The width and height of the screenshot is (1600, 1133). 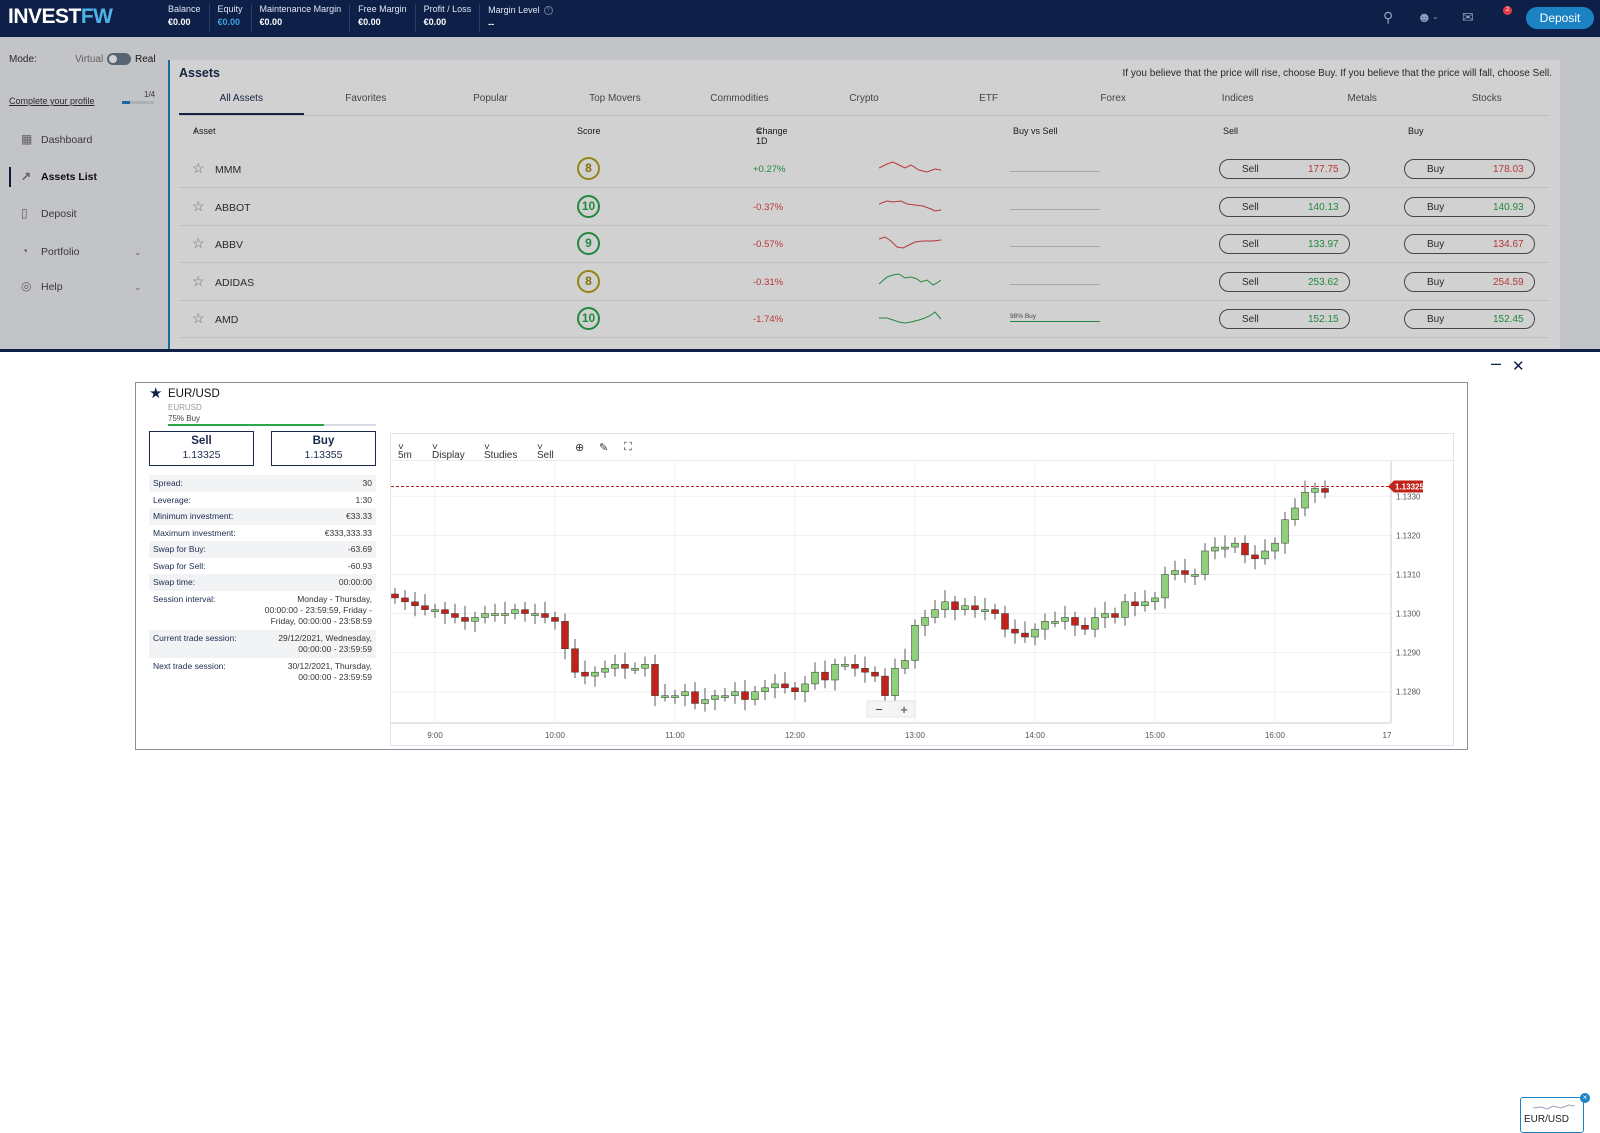 I want to click on zoom-out-icon: −, so click(x=879, y=709).